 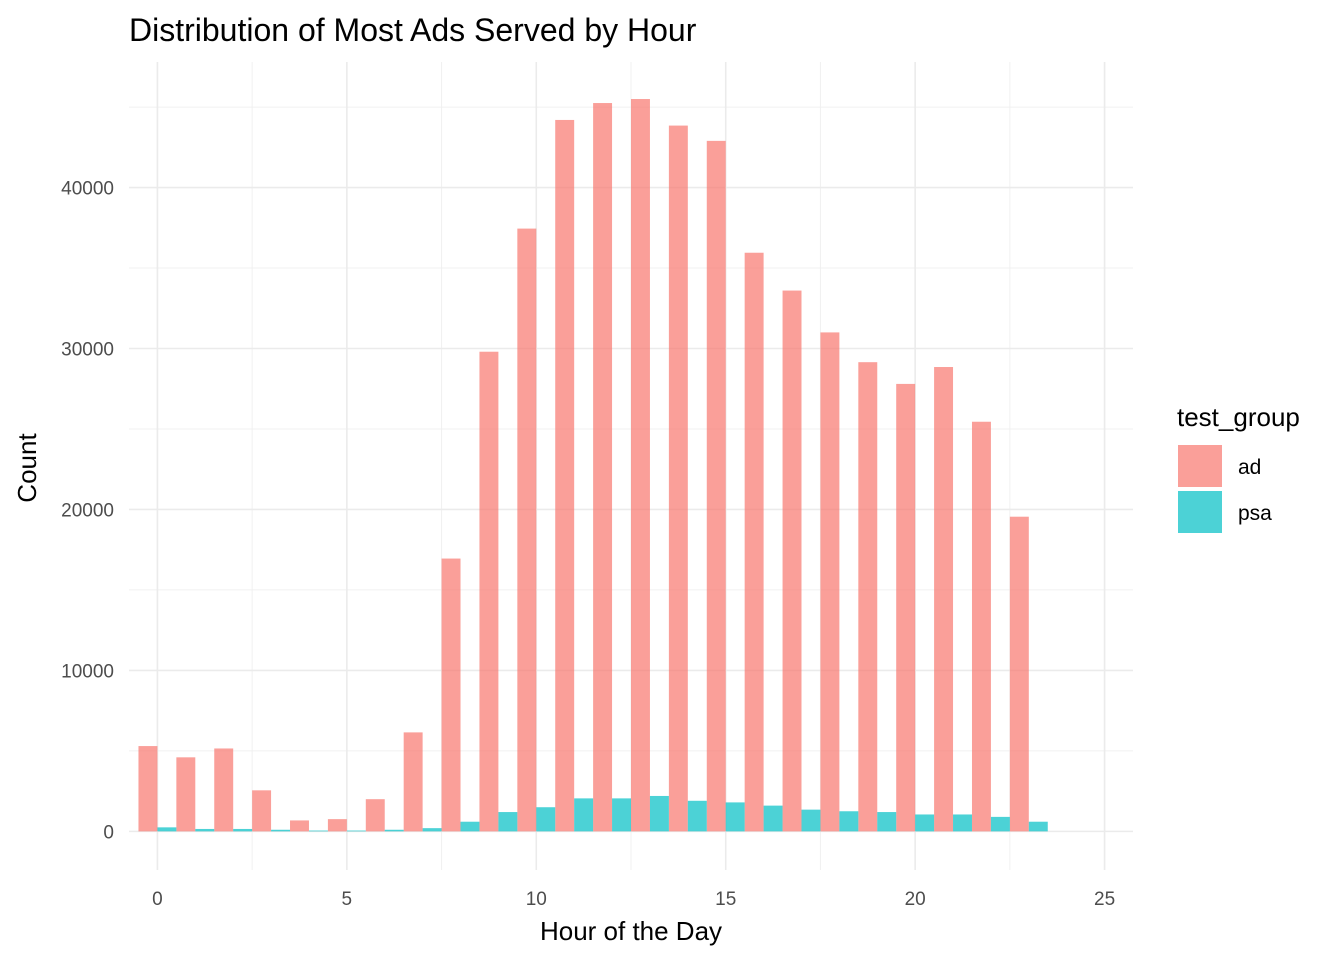 I want to click on x-tick-label: 15, so click(x=725, y=899).